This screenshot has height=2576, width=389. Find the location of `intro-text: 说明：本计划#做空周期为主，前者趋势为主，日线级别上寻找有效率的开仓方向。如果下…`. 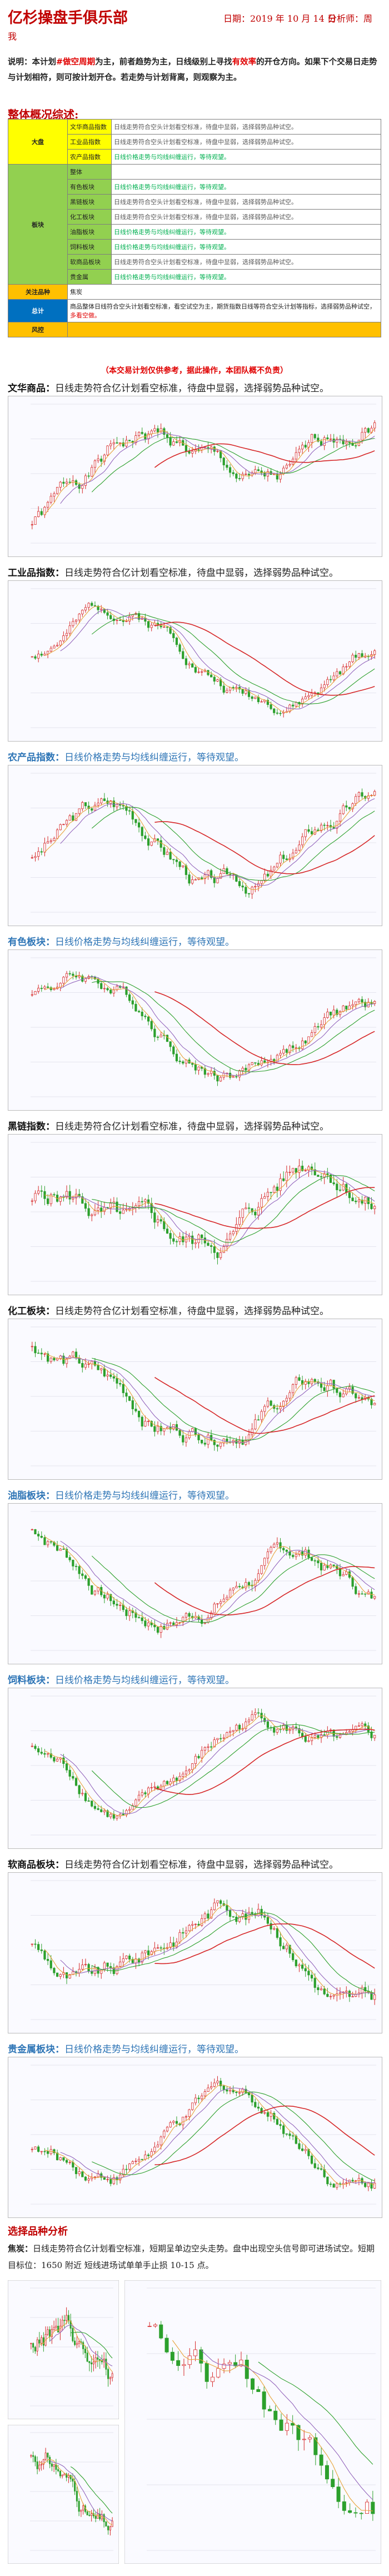

intro-text: 说明：本计划#做空周期为主，前者趋势为主，日线级别上寻找有效率的开仓方向。如果下… is located at coordinates (192, 70).